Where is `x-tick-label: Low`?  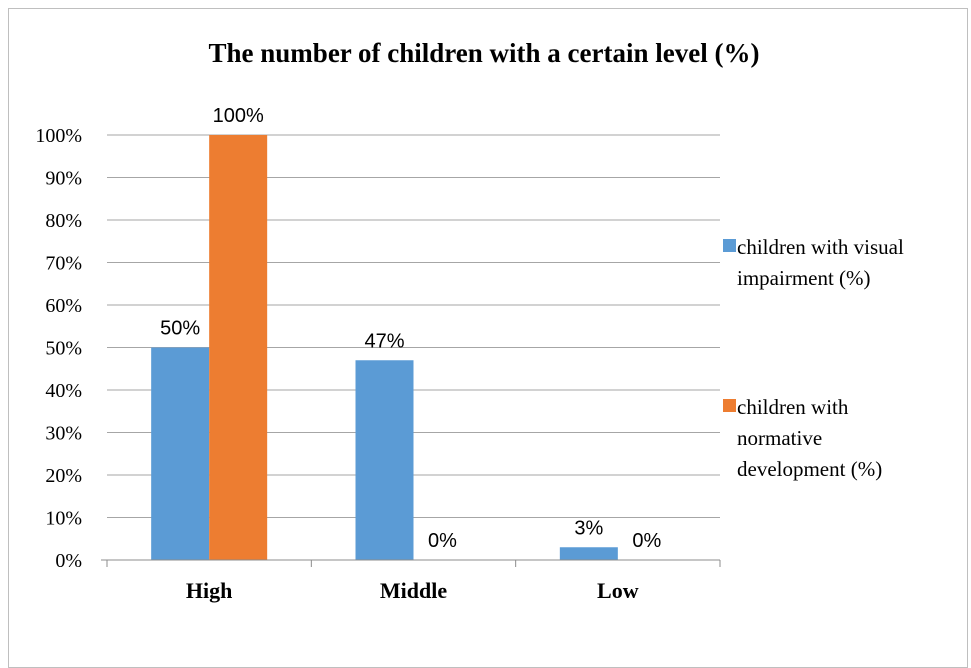 x-tick-label: Low is located at coordinates (618, 590).